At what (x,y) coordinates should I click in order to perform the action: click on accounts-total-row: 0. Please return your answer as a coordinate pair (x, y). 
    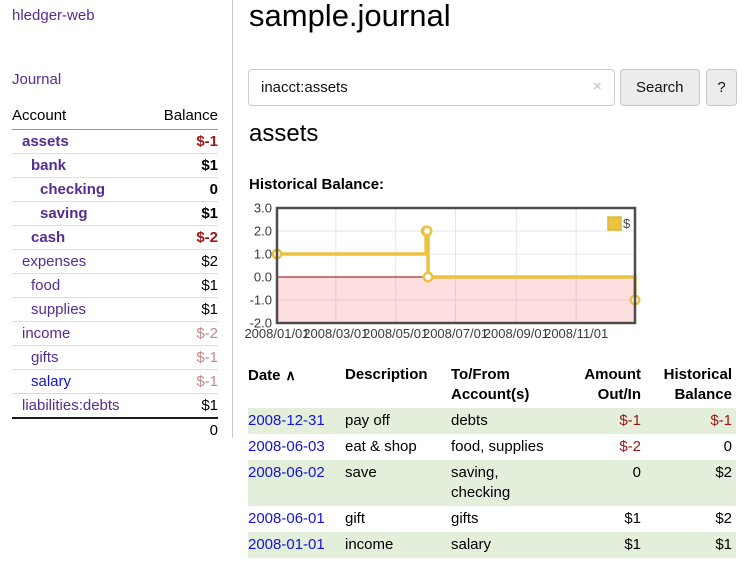
    Looking at the image, I should click on (115, 429).